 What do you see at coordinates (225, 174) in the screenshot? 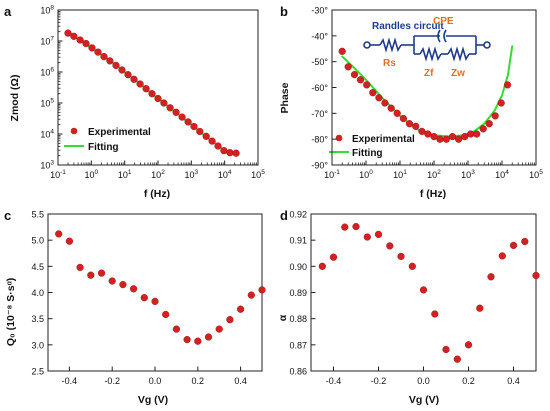
I see `panel-a-x-tick-label: 10⁴` at bounding box center [225, 174].